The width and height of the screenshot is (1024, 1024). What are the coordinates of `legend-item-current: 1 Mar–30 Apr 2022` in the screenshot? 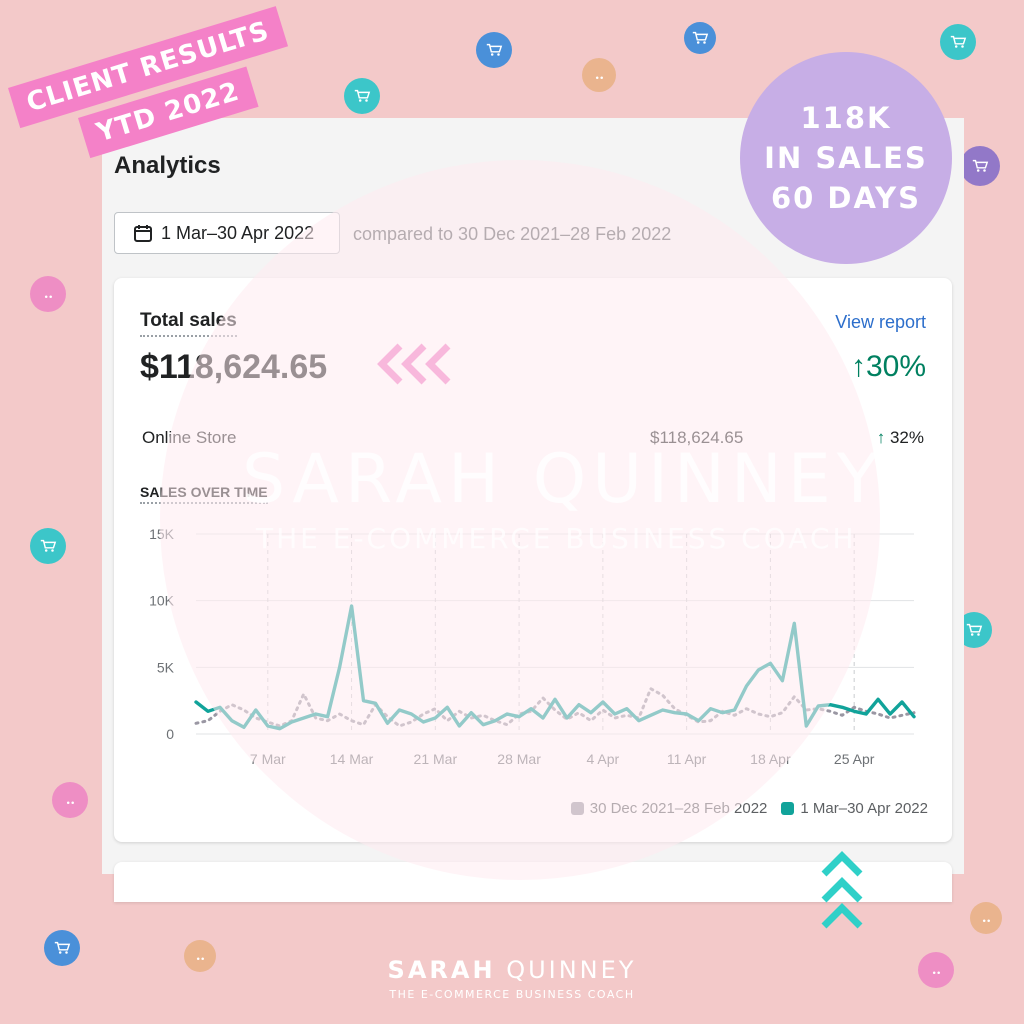 It's located at (854, 808).